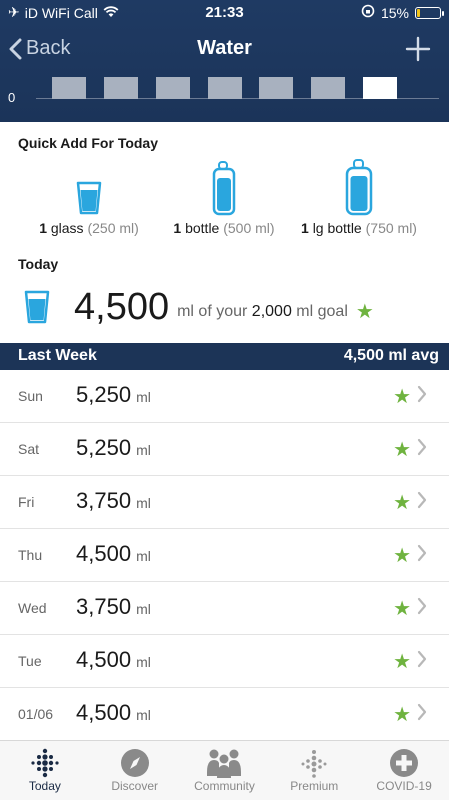  Describe the element at coordinates (249, 228) in the screenshot. I see `bottle-volume: (500 ml)` at that location.